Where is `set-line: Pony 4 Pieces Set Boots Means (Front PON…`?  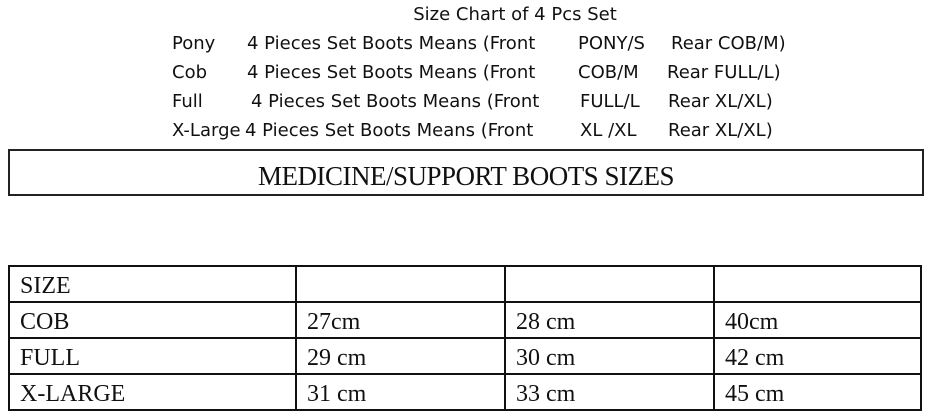 set-line: Pony 4 Pieces Set Boots Means (Front PON… is located at coordinates (465, 47).